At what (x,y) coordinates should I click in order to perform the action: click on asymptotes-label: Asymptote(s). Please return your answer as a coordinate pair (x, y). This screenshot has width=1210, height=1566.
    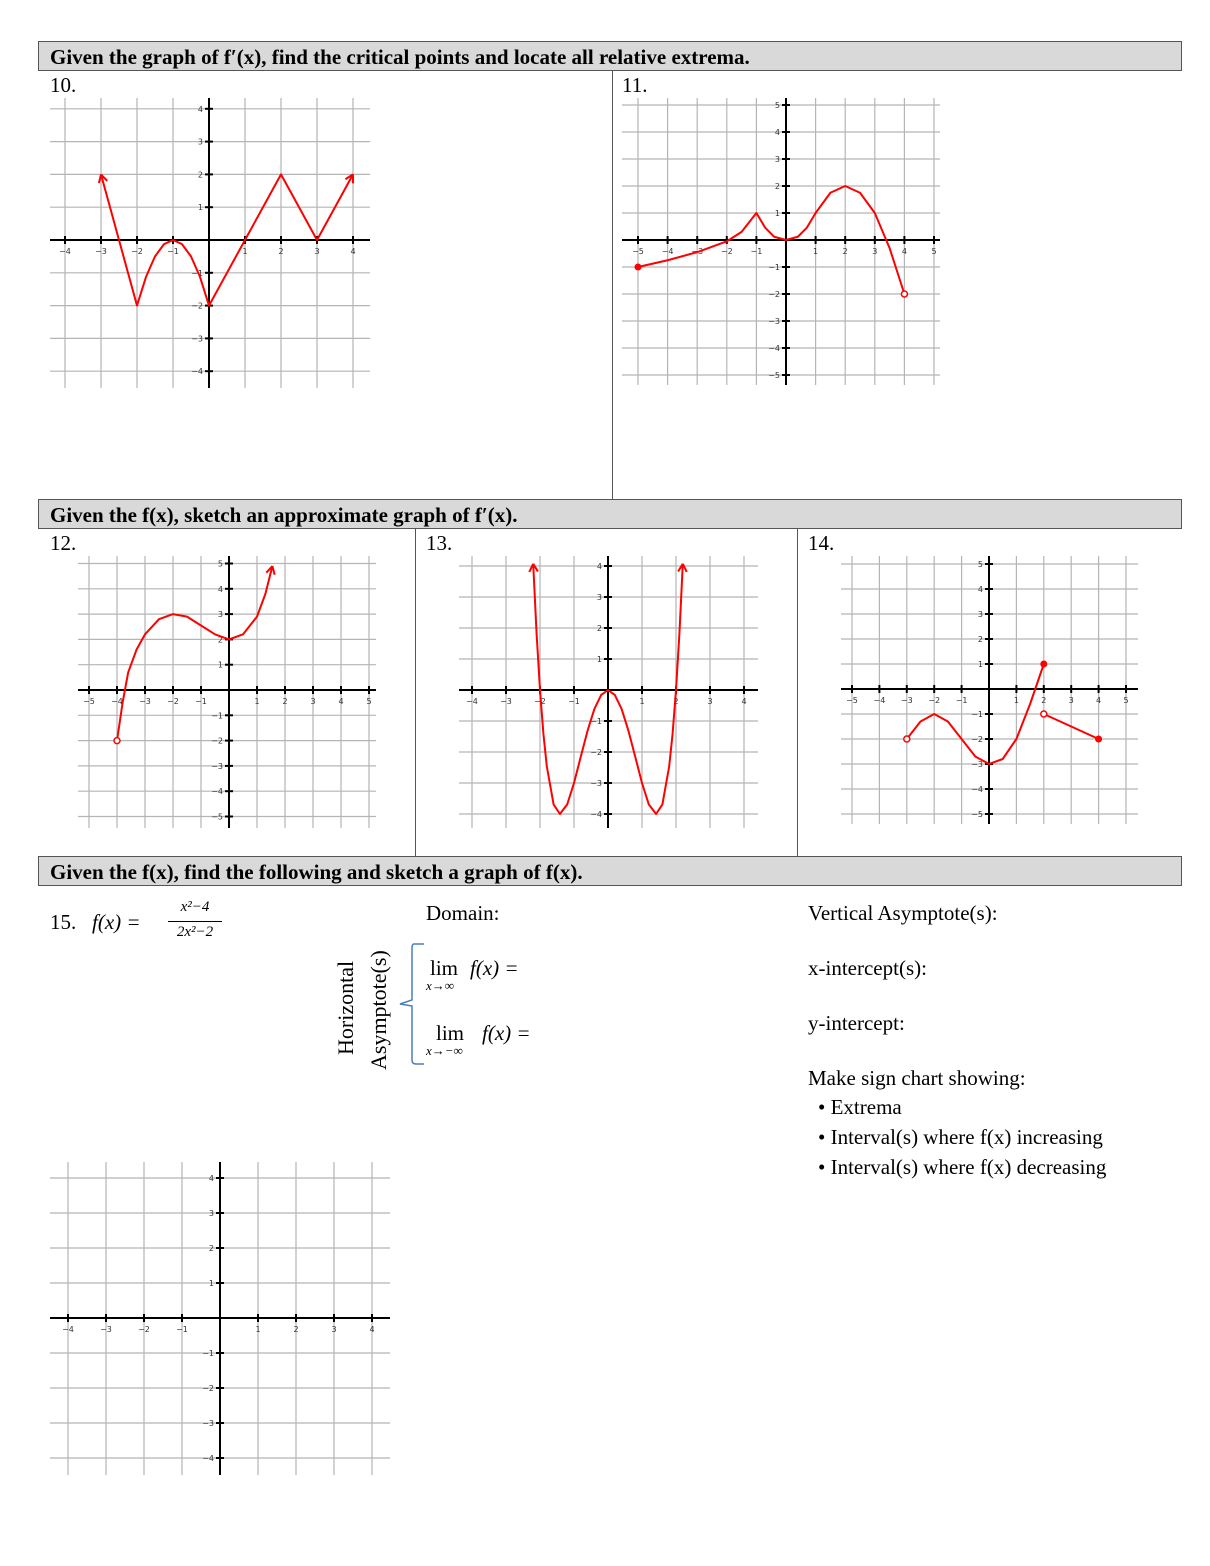
    Looking at the image, I should click on (378, 1010).